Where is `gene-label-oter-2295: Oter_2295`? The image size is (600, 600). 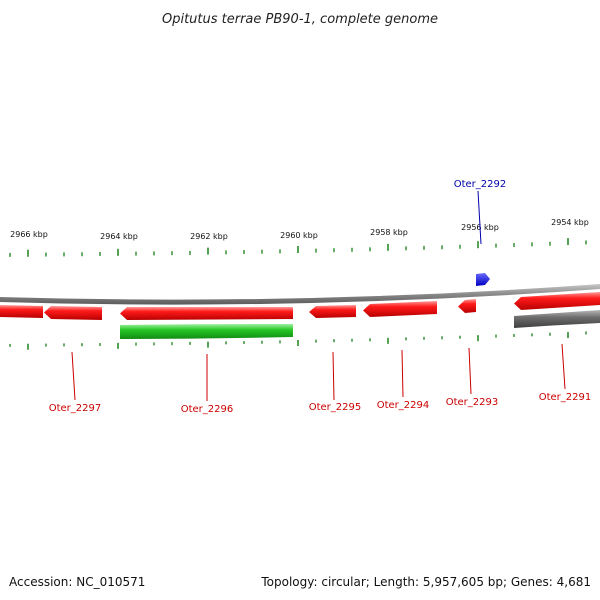
gene-label-oter-2295: Oter_2295 is located at coordinates (335, 407).